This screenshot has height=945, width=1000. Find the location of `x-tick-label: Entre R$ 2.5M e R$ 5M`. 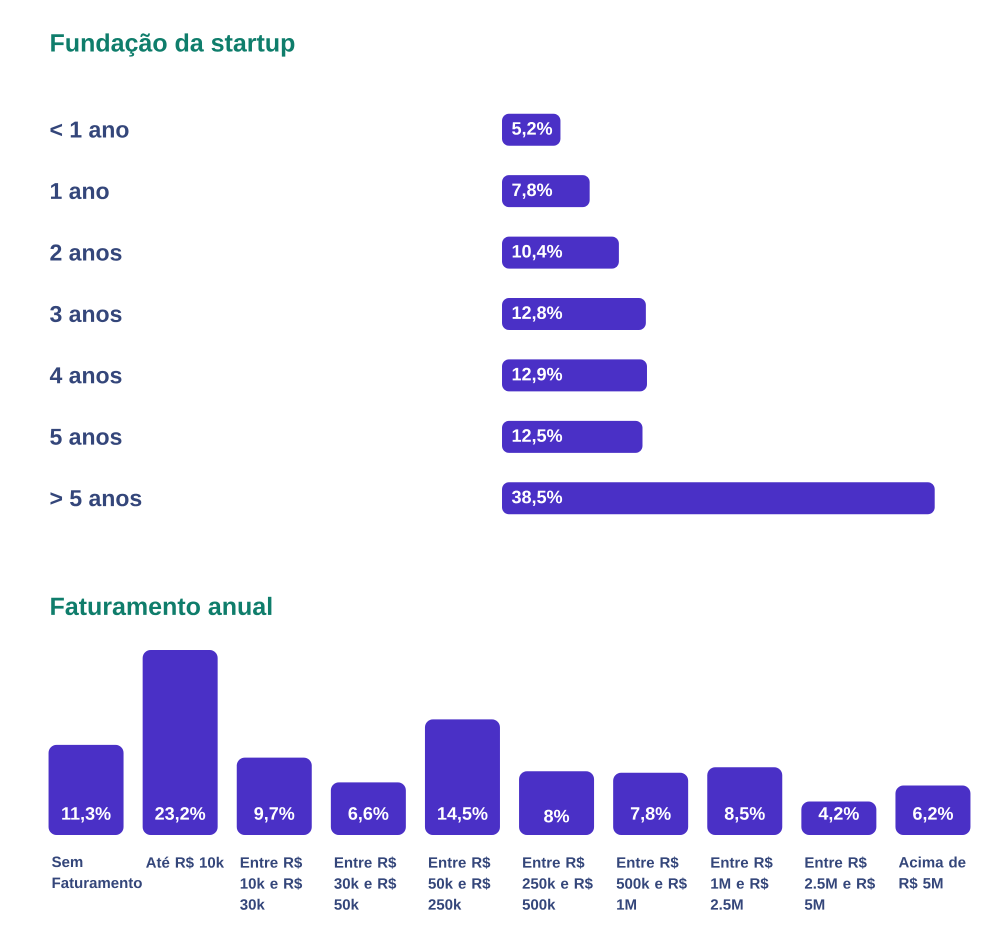

x-tick-label: Entre R$ 2.5M e R$ 5M is located at coordinates (840, 883).